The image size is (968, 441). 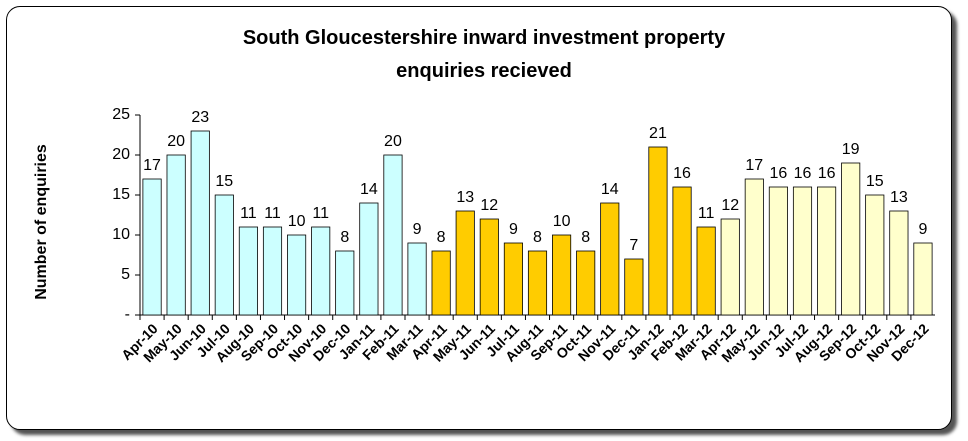 What do you see at coordinates (658, 133) in the screenshot?
I see `data-label: 21` at bounding box center [658, 133].